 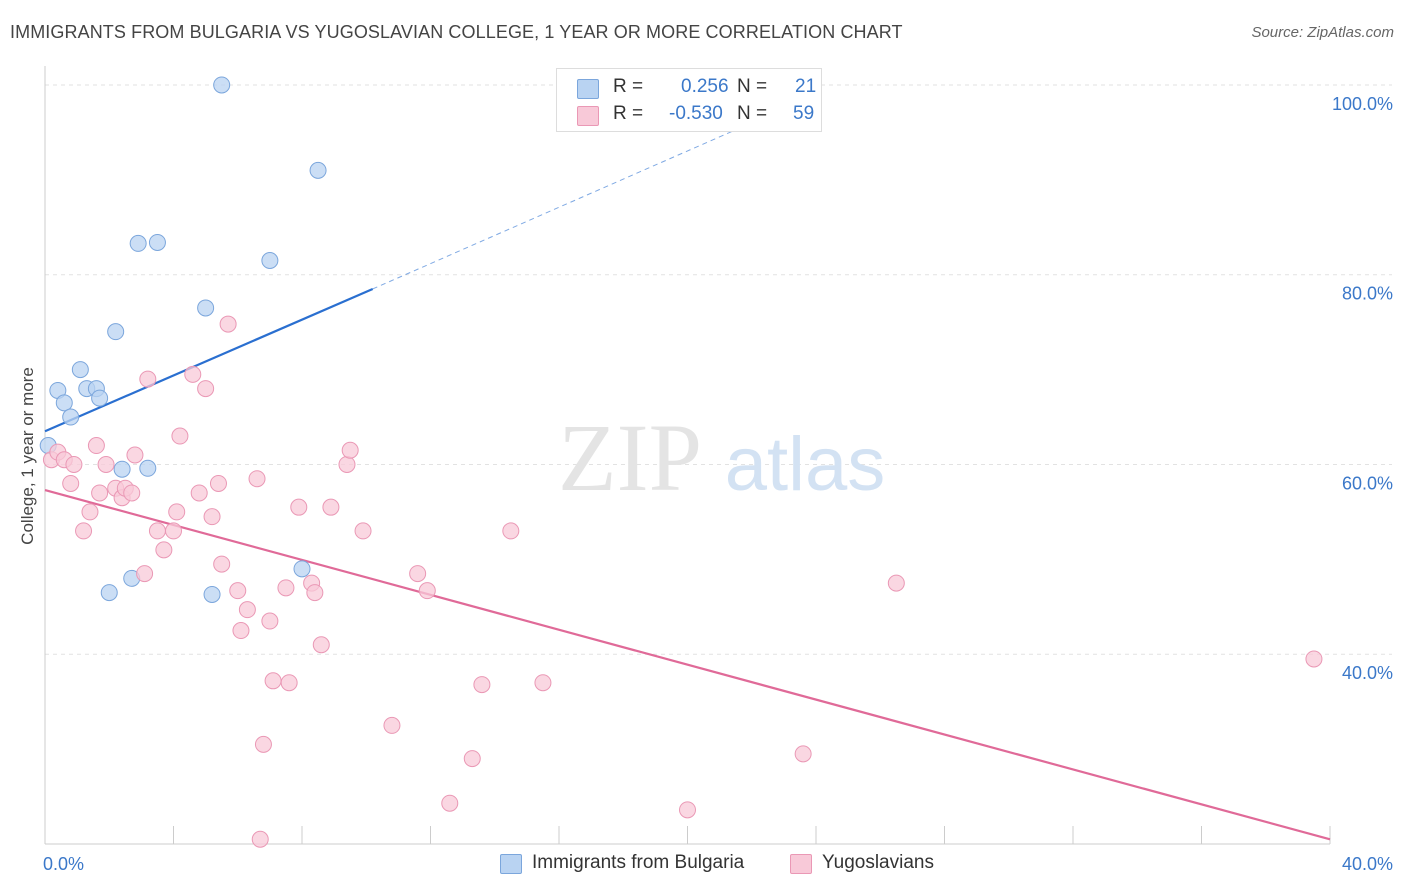 What do you see at coordinates (806, 86) in the screenshot?
I see `n-value: 21` at bounding box center [806, 86].